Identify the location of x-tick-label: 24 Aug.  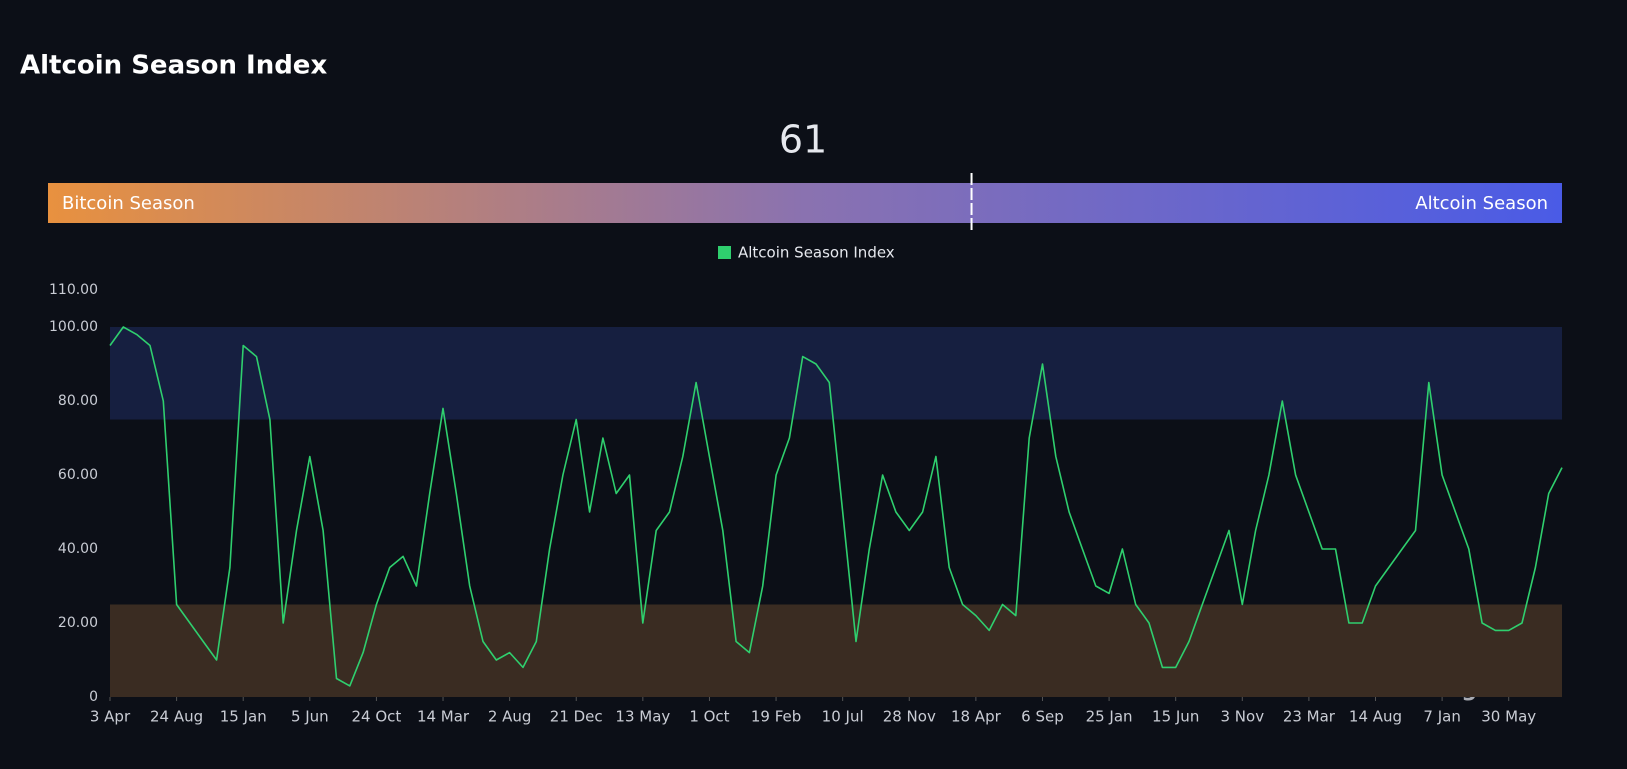
(176, 717).